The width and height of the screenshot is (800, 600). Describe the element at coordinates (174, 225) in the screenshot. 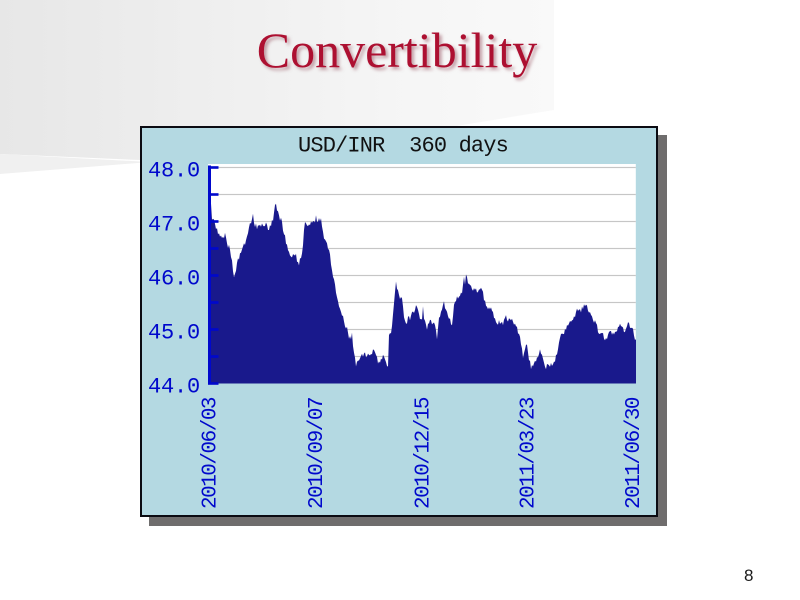

I see `svg-text: 47.0` at that location.